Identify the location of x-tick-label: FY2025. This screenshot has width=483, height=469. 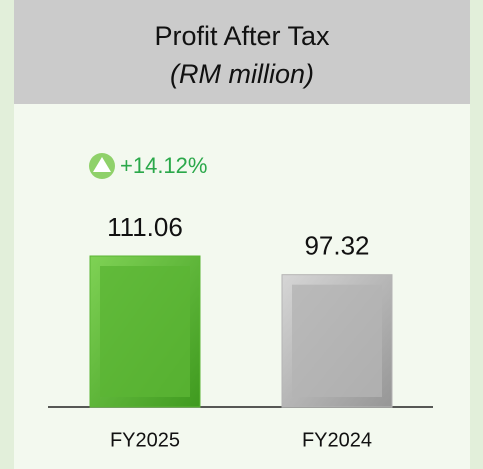
(145, 440).